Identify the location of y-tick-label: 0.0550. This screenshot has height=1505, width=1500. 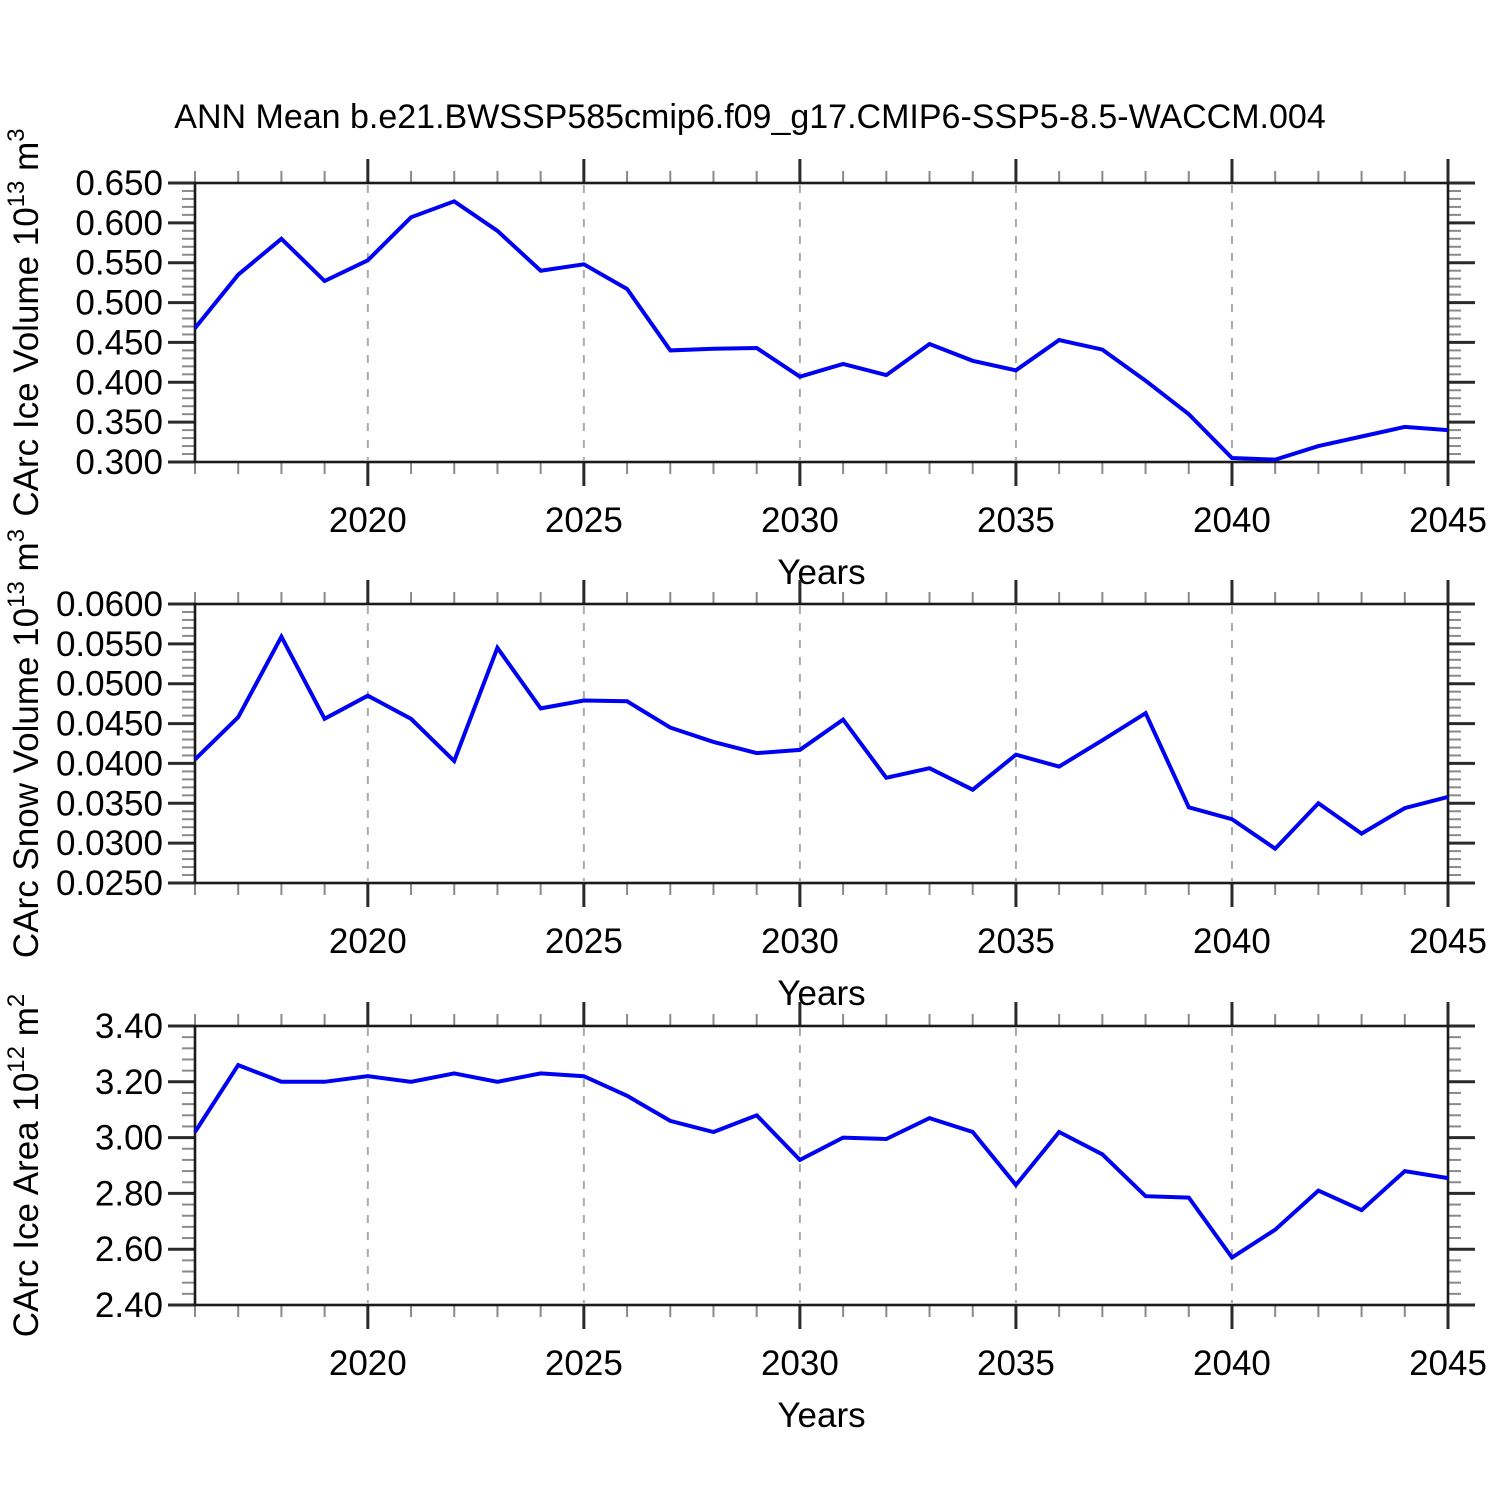
(109, 644).